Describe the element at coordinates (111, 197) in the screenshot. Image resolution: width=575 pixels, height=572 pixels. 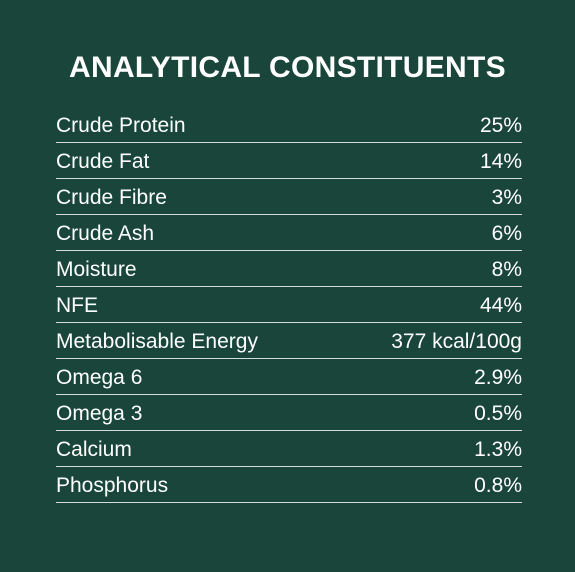
I see `row-label: Crude Fibre` at that location.